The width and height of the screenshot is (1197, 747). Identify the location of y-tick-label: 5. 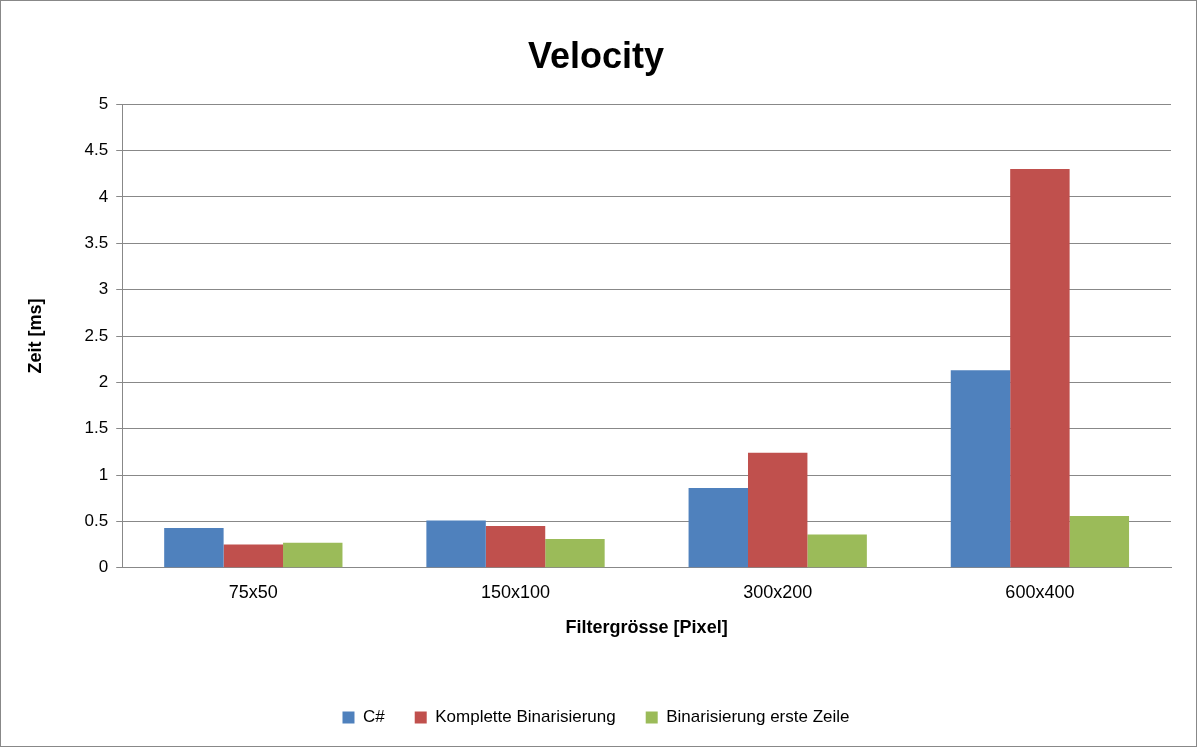
(103, 103).